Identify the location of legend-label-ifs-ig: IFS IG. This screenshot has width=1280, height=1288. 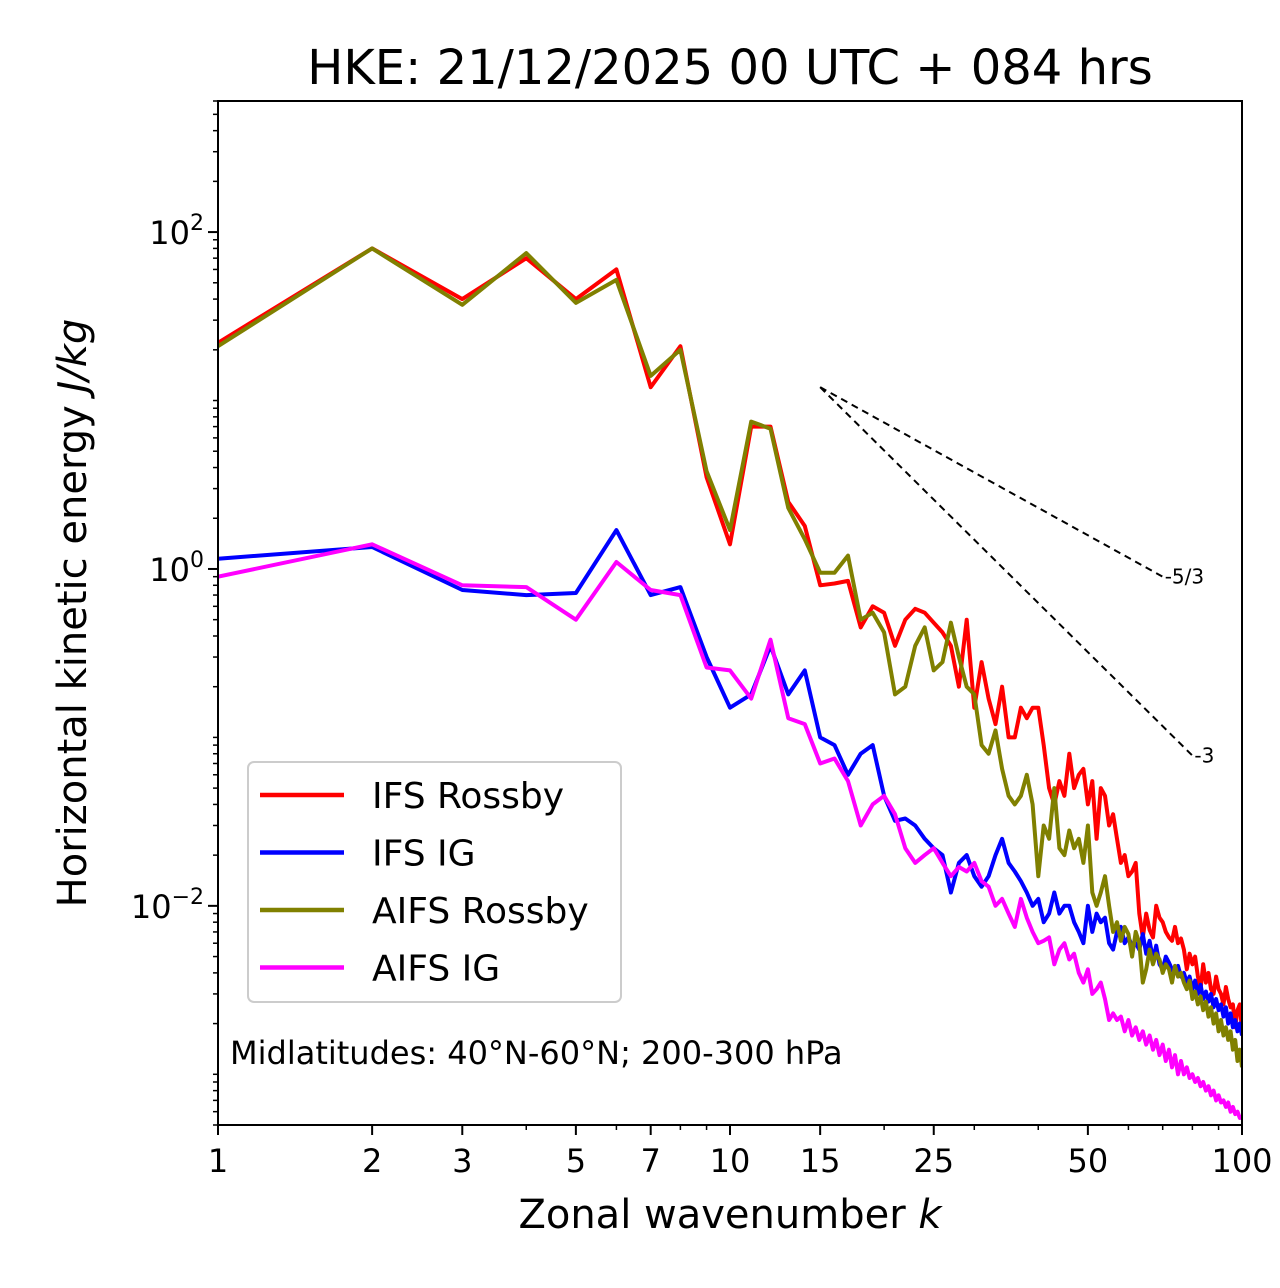
(424, 854).